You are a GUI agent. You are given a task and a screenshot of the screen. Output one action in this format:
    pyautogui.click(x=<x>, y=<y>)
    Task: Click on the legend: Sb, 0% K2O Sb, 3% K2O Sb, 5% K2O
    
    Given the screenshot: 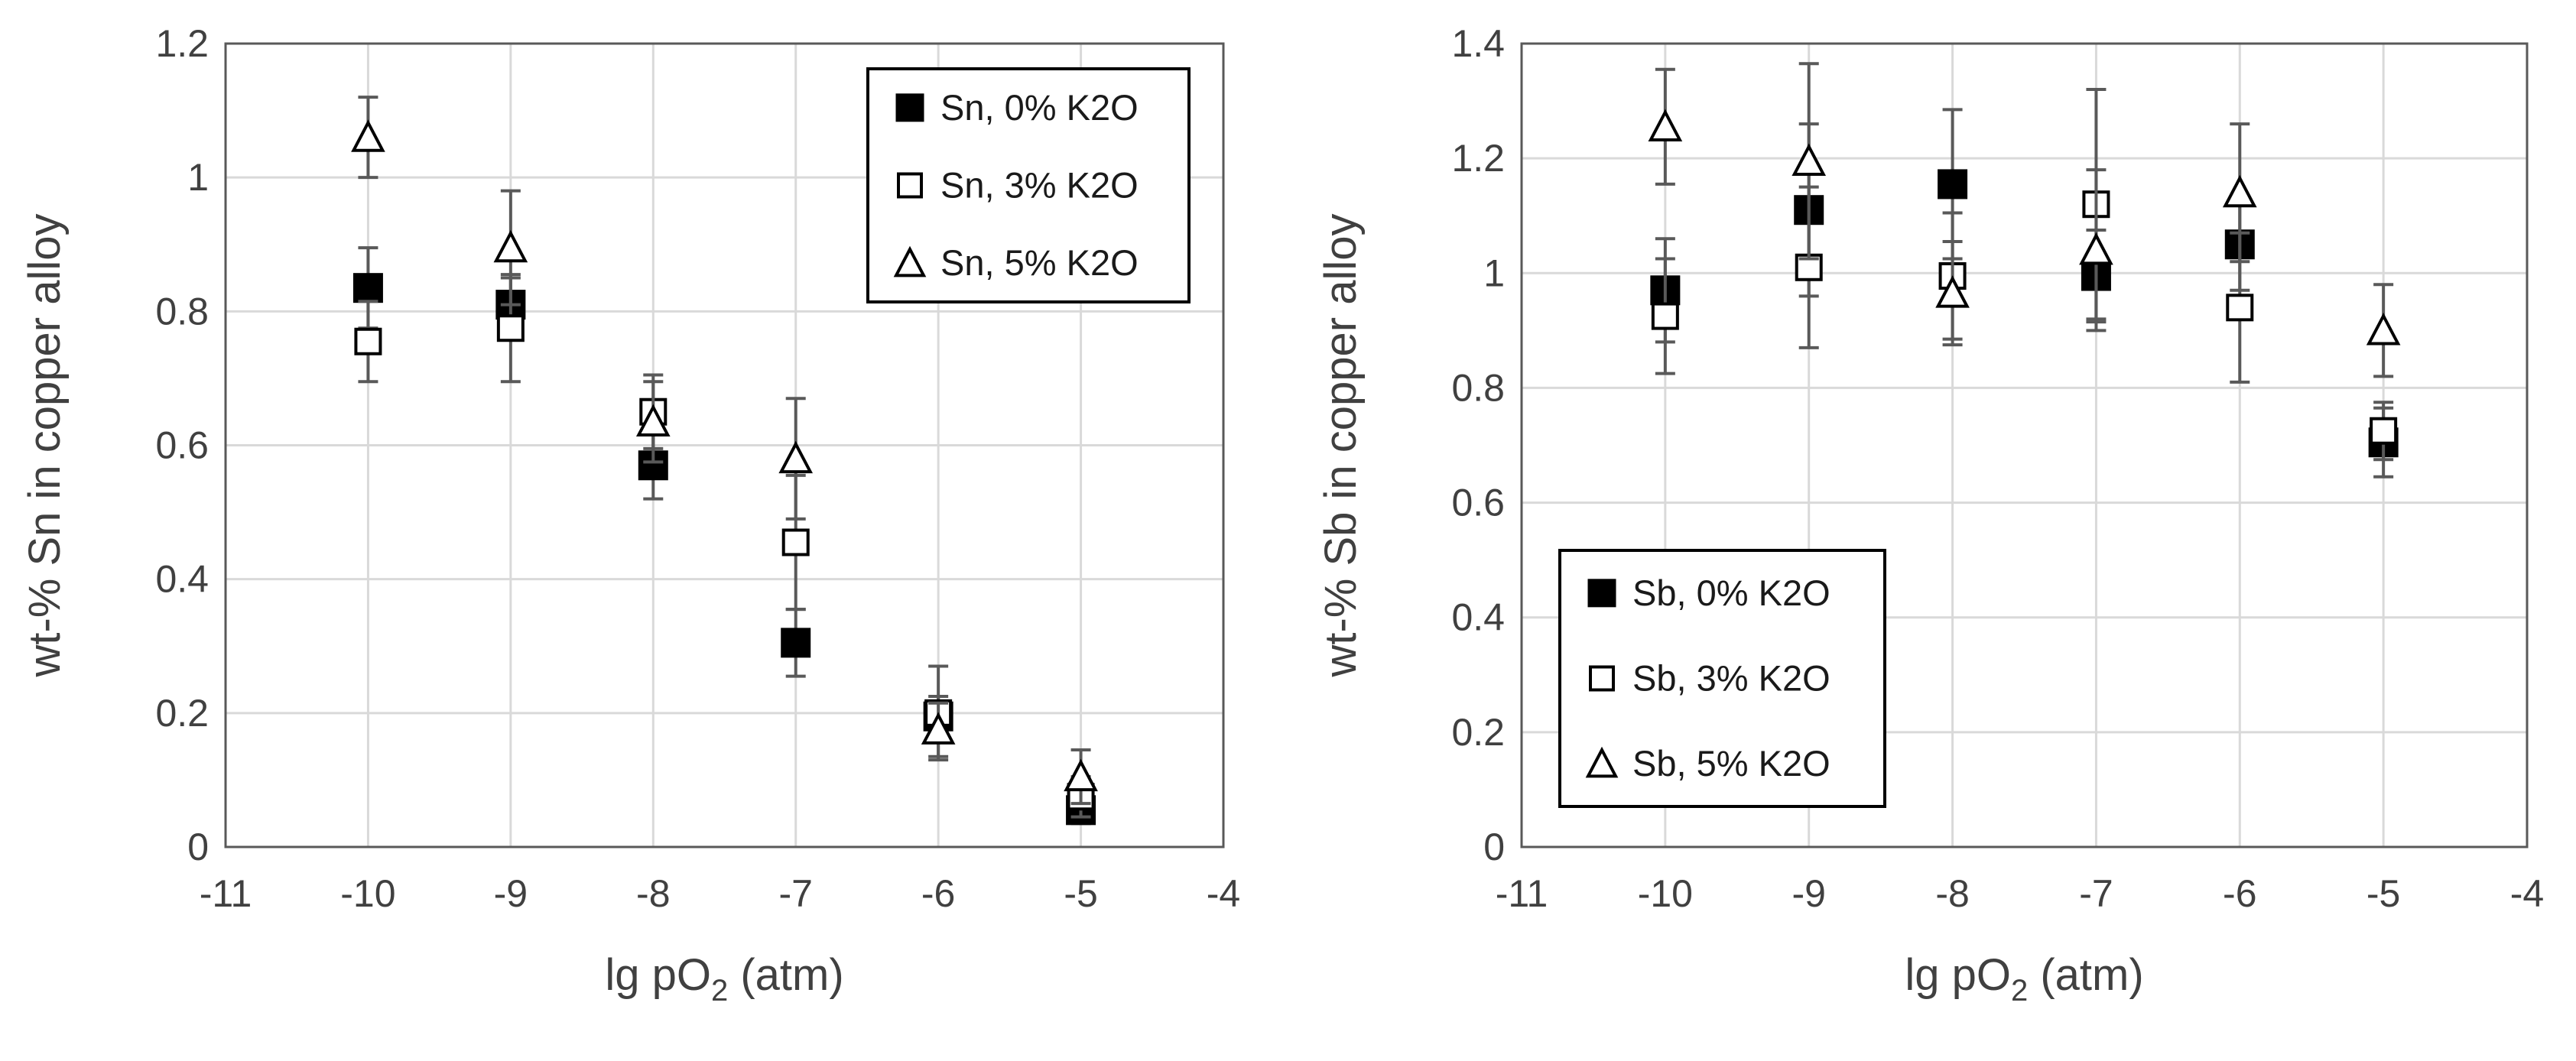 What is the action you would take?
    pyautogui.click(x=1722, y=678)
    